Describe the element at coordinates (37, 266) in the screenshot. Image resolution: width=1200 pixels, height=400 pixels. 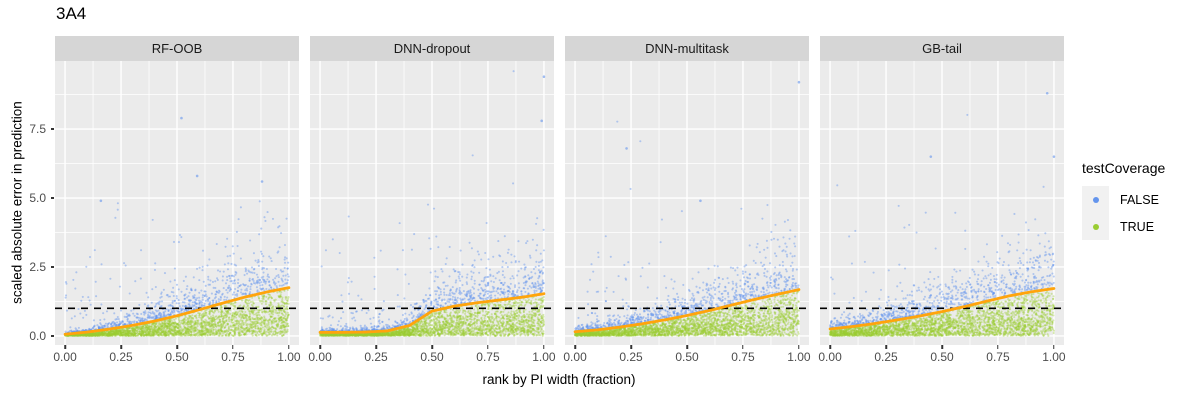
I see `y-tick-label: 2.5` at that location.